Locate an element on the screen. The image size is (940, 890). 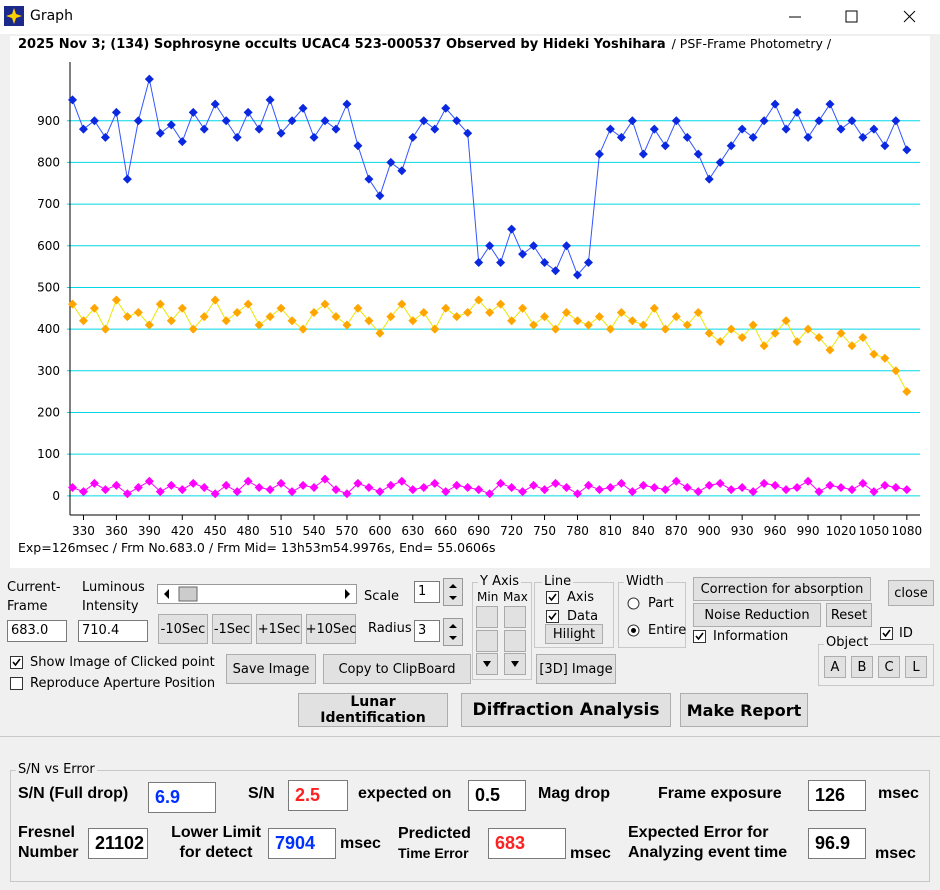
button: Make Report is located at coordinates (744, 710).